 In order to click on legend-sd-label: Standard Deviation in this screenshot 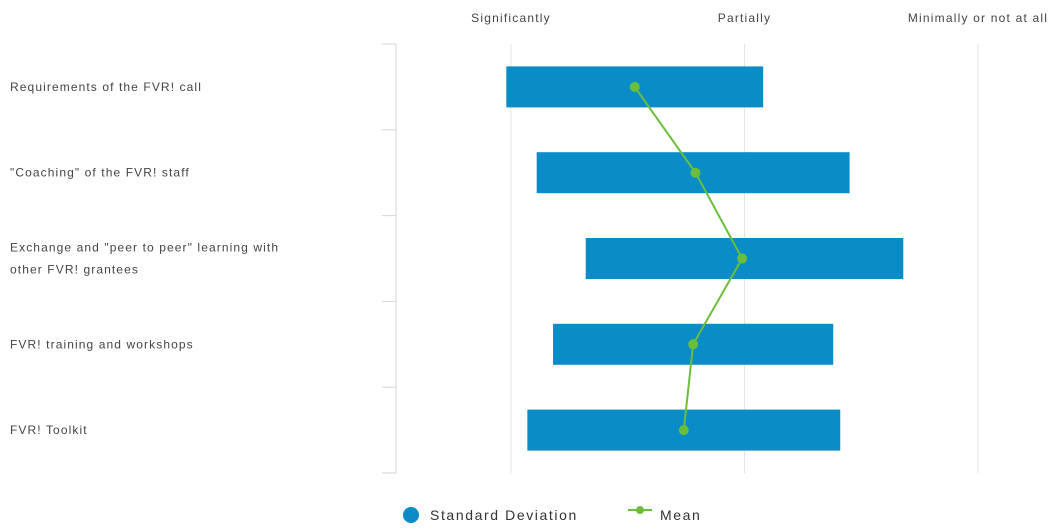, I will do `click(504, 515)`.